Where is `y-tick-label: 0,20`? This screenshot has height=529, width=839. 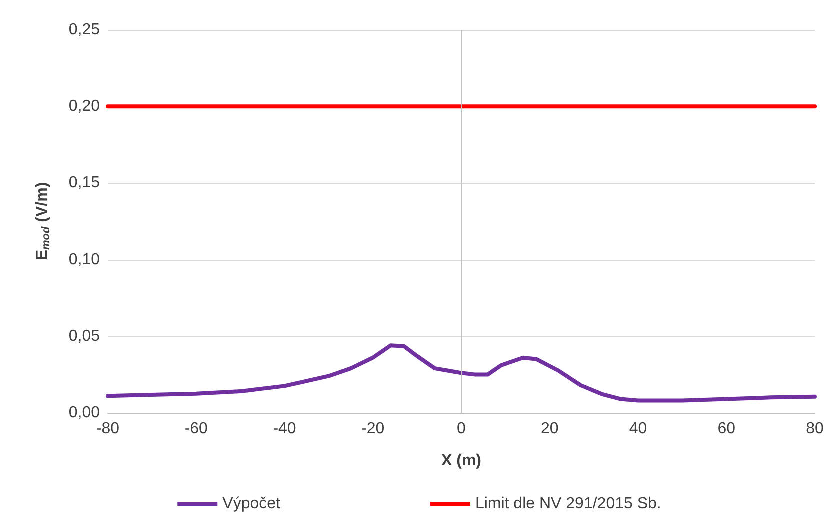
y-tick-label: 0,20 is located at coordinates (84, 107).